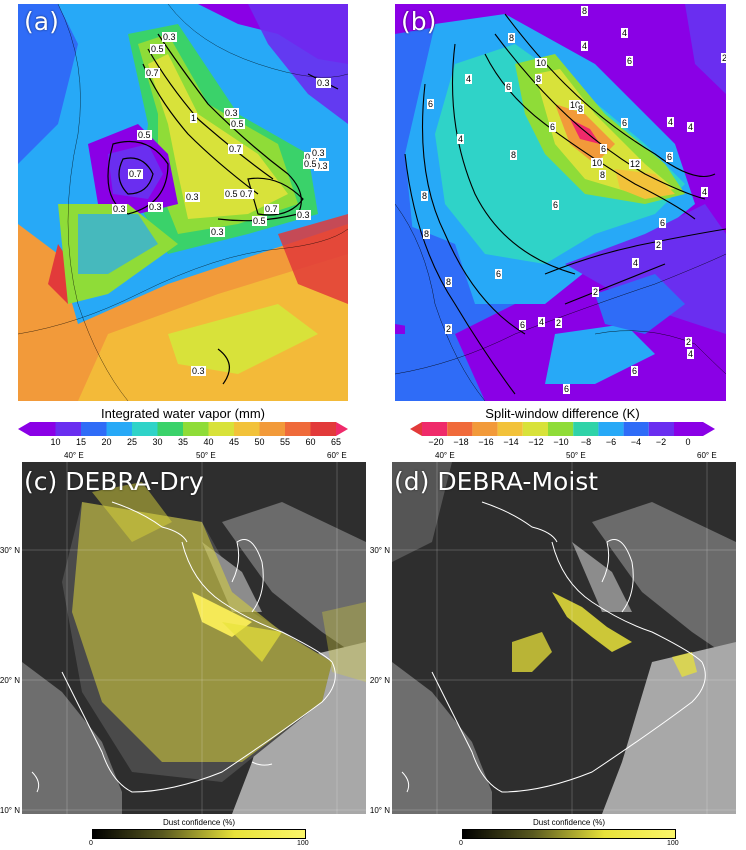  I want to click on panel-b-label: (b), so click(419, 21).